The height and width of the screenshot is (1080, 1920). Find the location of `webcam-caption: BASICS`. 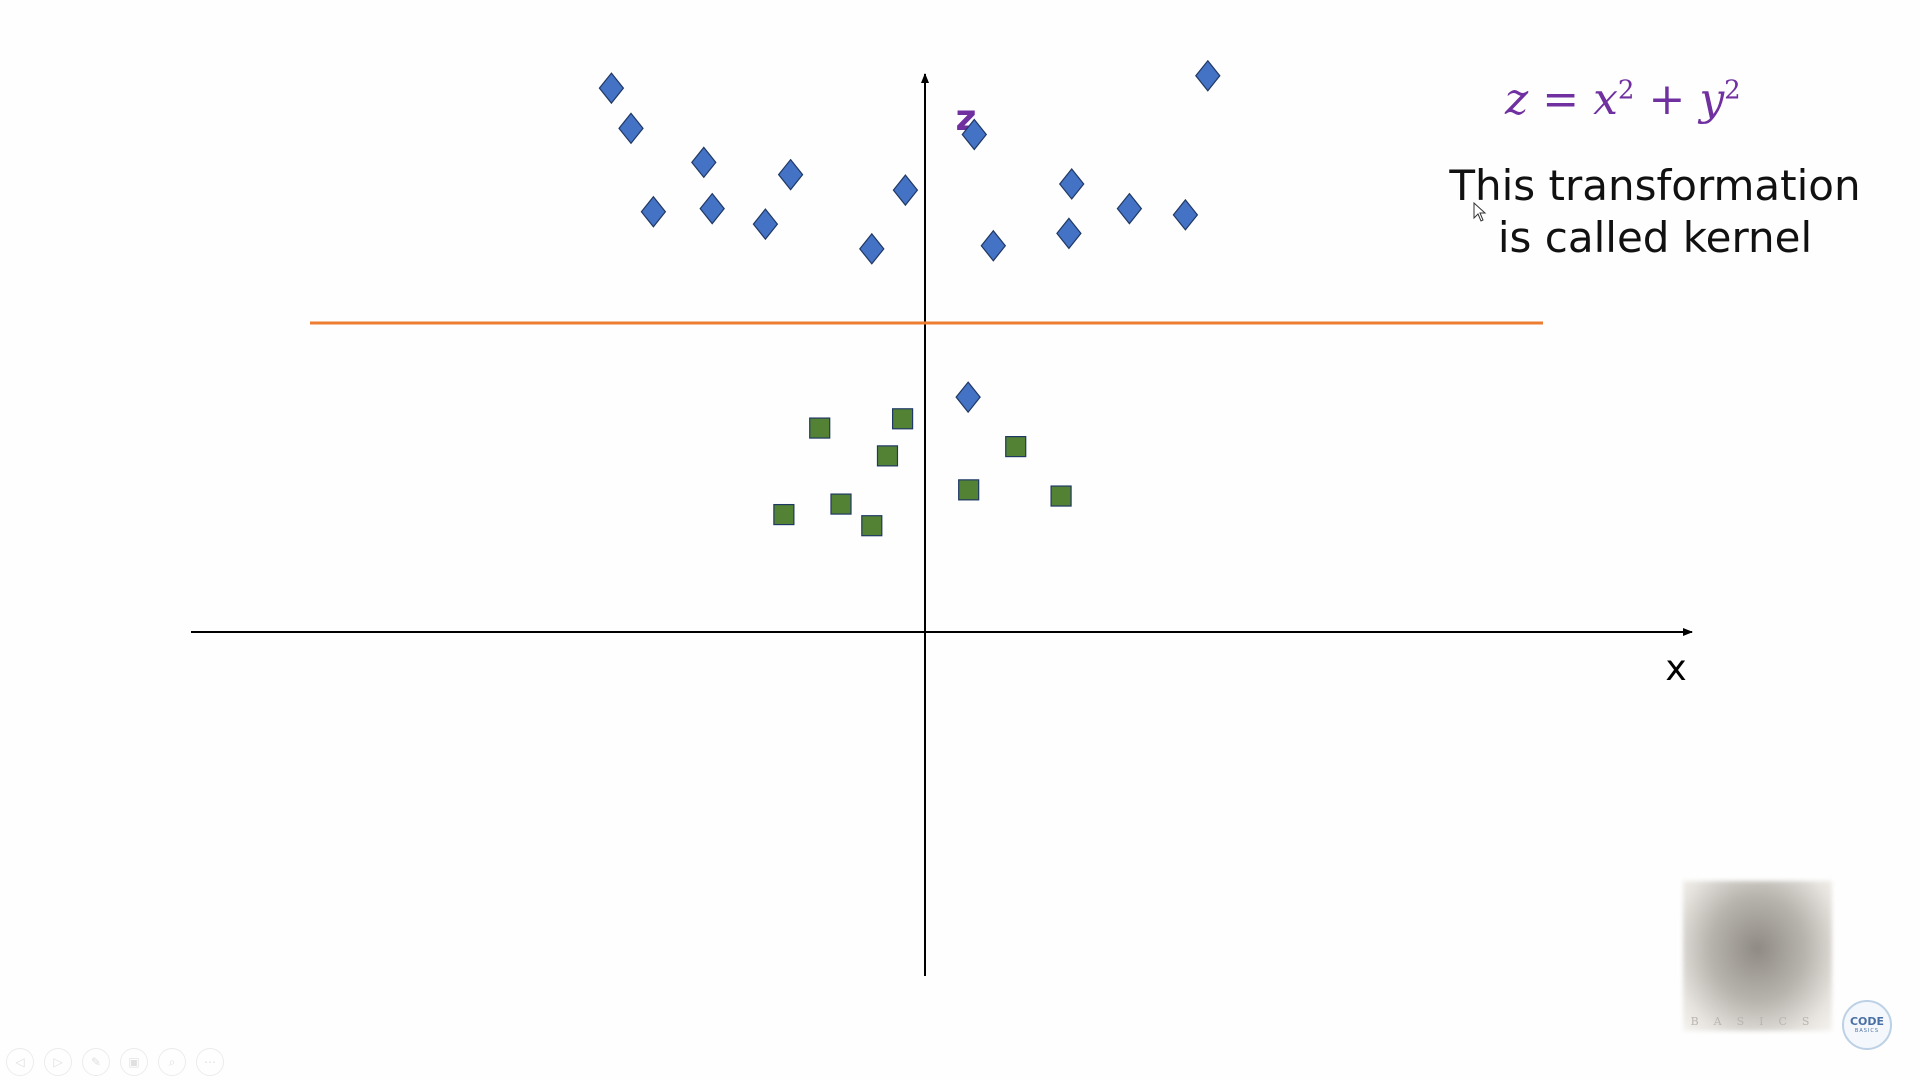

webcam-caption: BASICS is located at coordinates (1757, 1021).